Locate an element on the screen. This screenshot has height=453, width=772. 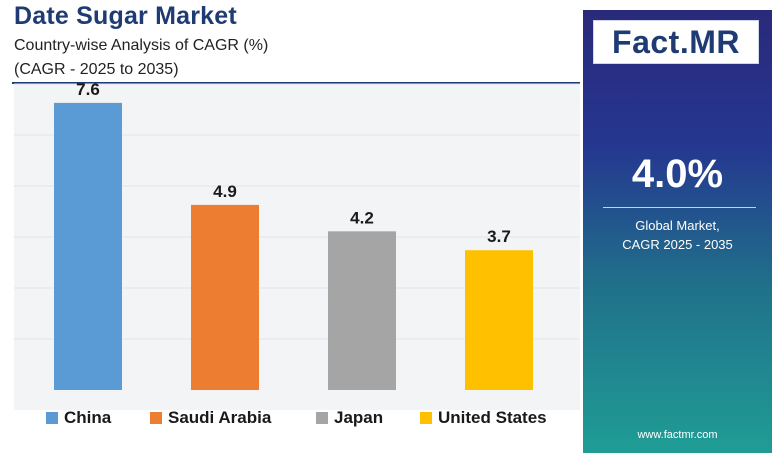
bar-china is located at coordinates (88, 246).